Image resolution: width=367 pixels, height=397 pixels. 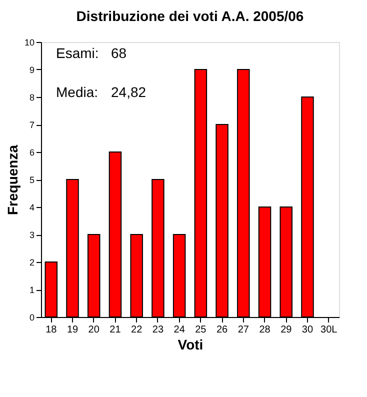 What do you see at coordinates (222, 330) in the screenshot?
I see `x-tick-label: 26` at bounding box center [222, 330].